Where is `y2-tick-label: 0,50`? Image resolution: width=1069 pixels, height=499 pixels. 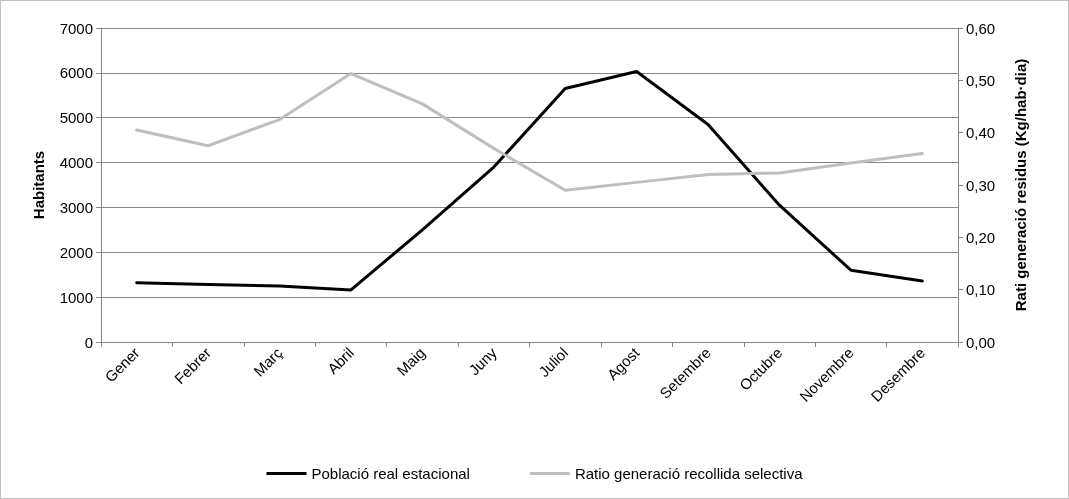
y2-tick-label: 0,50 is located at coordinates (981, 80).